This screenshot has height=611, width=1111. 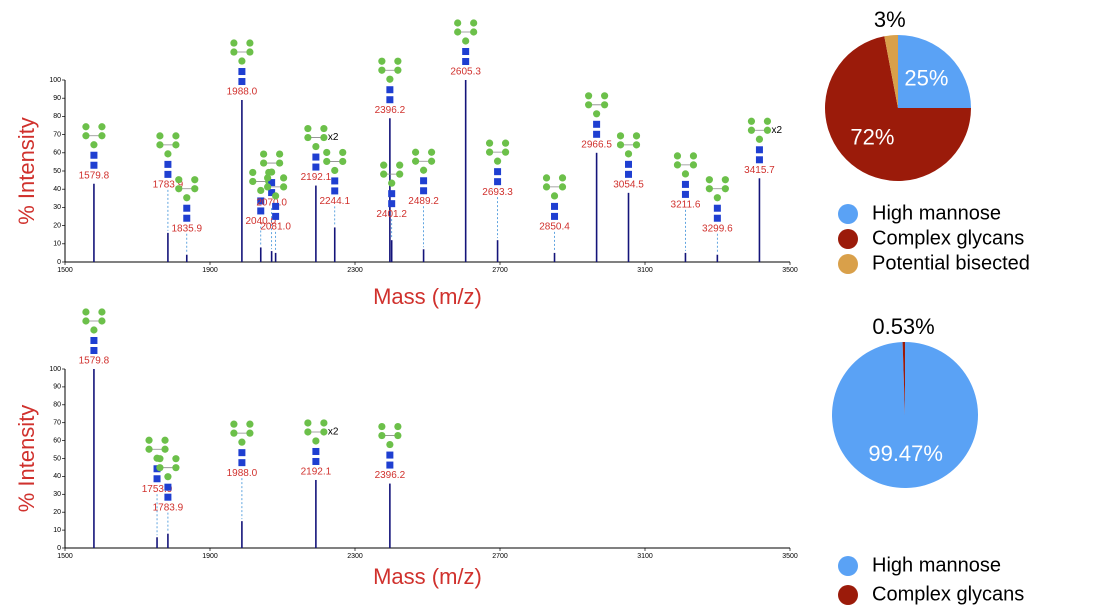 What do you see at coordinates (57, 134) in the screenshot?
I see `y-tick-label: 70` at bounding box center [57, 134].